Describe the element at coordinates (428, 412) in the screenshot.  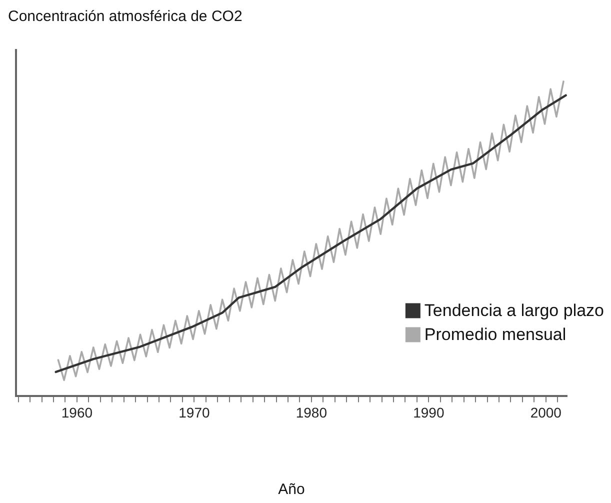
I see `x-tick-label: 1990` at that location.